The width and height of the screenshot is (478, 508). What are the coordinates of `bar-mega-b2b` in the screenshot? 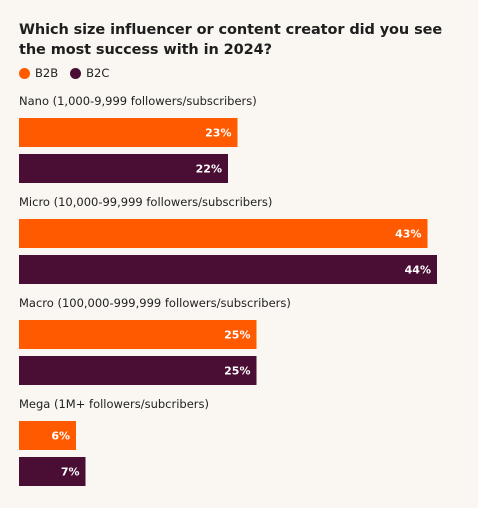 It's located at (47, 435).